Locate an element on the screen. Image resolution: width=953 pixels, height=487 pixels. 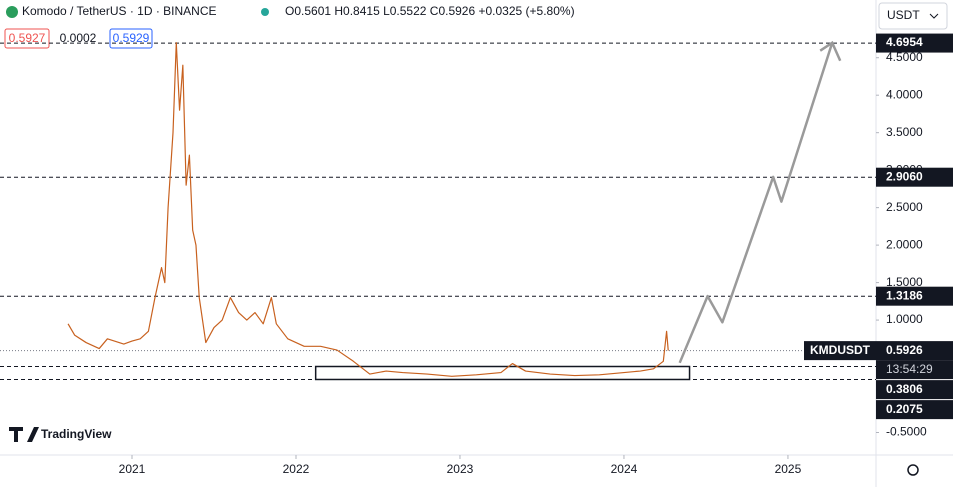
y-tick-label: 1.5000 is located at coordinates (904, 282).